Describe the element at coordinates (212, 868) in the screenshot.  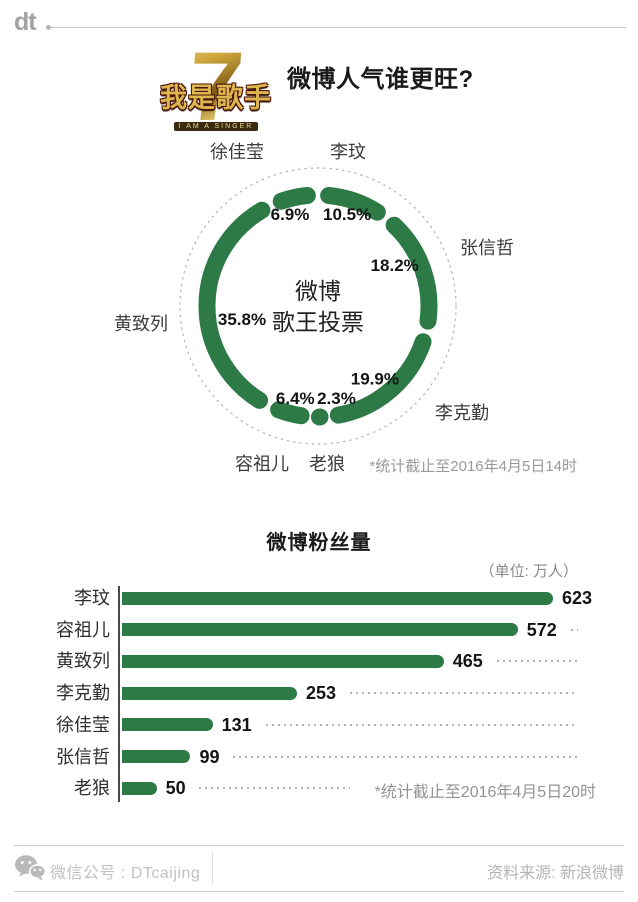
I see `footer-divider` at that location.